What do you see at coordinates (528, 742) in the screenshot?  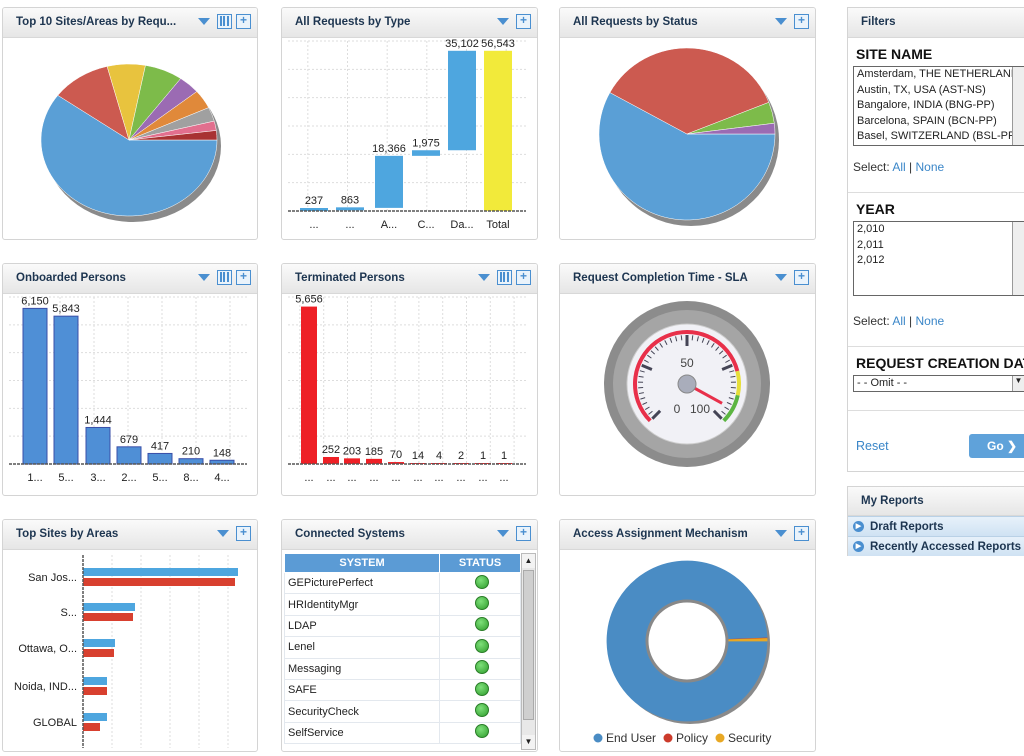 I see `scroll-down-icon: ▼` at bounding box center [528, 742].